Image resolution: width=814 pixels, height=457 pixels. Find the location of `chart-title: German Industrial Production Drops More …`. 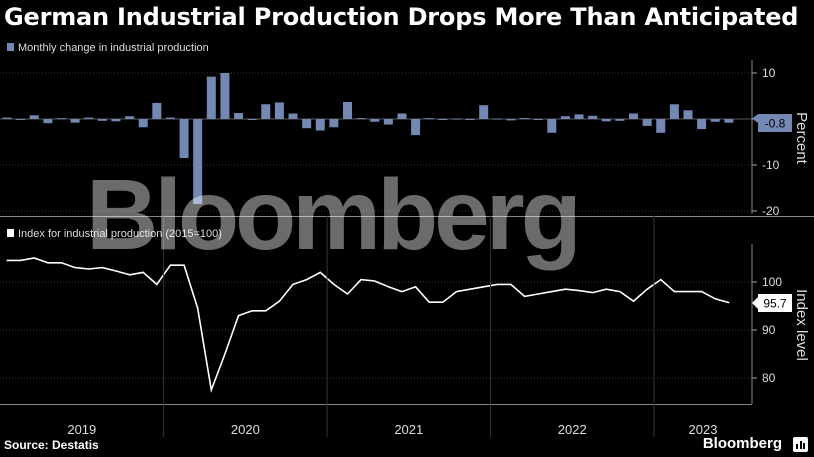

chart-title: German Industrial Production Drops More … is located at coordinates (401, 17).